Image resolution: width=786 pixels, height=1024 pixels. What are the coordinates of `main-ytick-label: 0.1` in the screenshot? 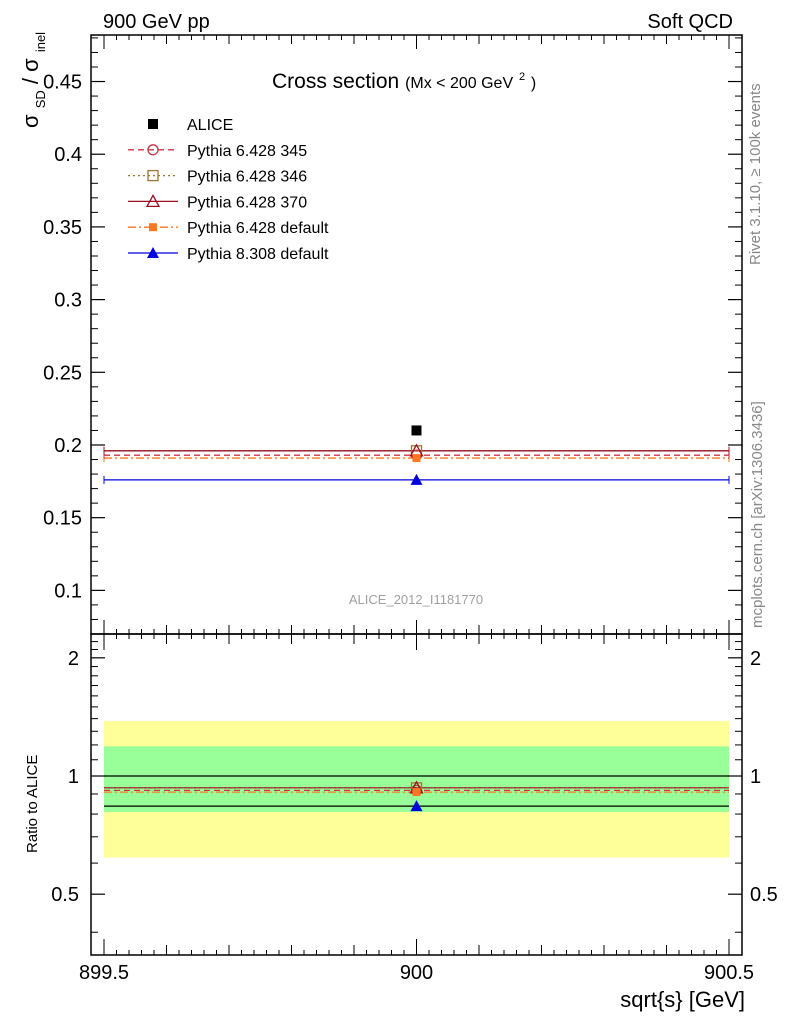 It's located at (68, 591).